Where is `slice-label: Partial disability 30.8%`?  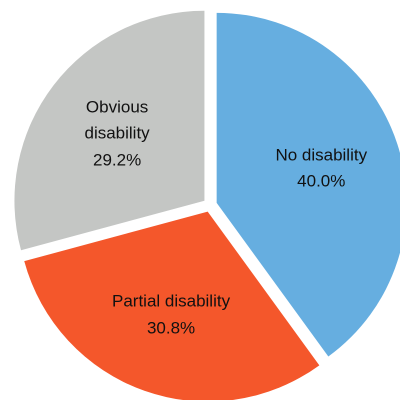 slice-label: Partial disability 30.8% is located at coordinates (171, 315).